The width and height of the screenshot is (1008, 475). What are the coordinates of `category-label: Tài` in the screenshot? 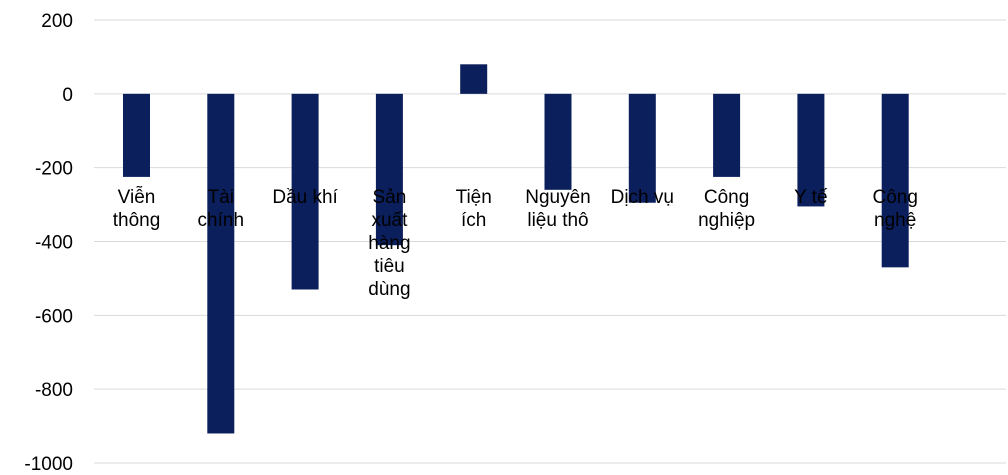 It's located at (221, 197).